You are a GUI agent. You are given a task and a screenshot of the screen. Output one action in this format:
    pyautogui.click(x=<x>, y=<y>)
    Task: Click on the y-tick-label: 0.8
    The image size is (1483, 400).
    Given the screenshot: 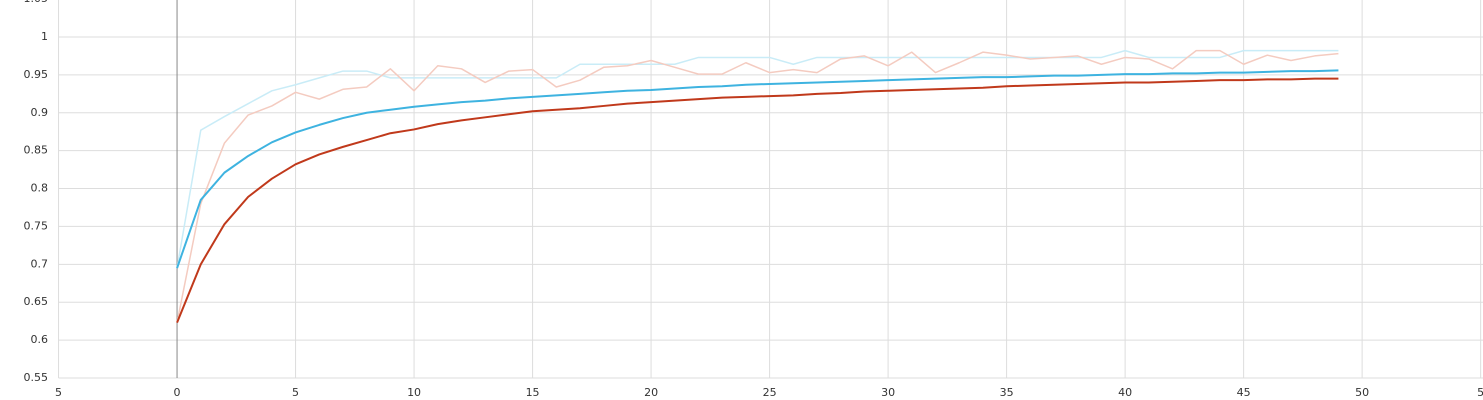 What is the action you would take?
    pyautogui.click(x=40, y=188)
    